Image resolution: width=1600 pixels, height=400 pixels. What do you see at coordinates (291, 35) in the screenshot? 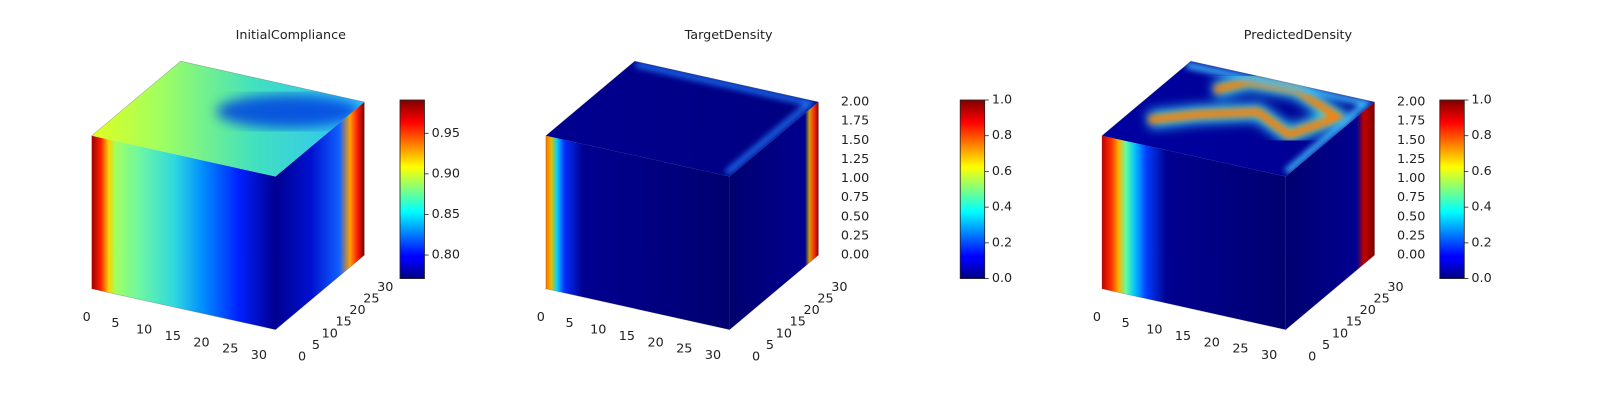
I see `subplot-title: InitialCompliance` at bounding box center [291, 35].